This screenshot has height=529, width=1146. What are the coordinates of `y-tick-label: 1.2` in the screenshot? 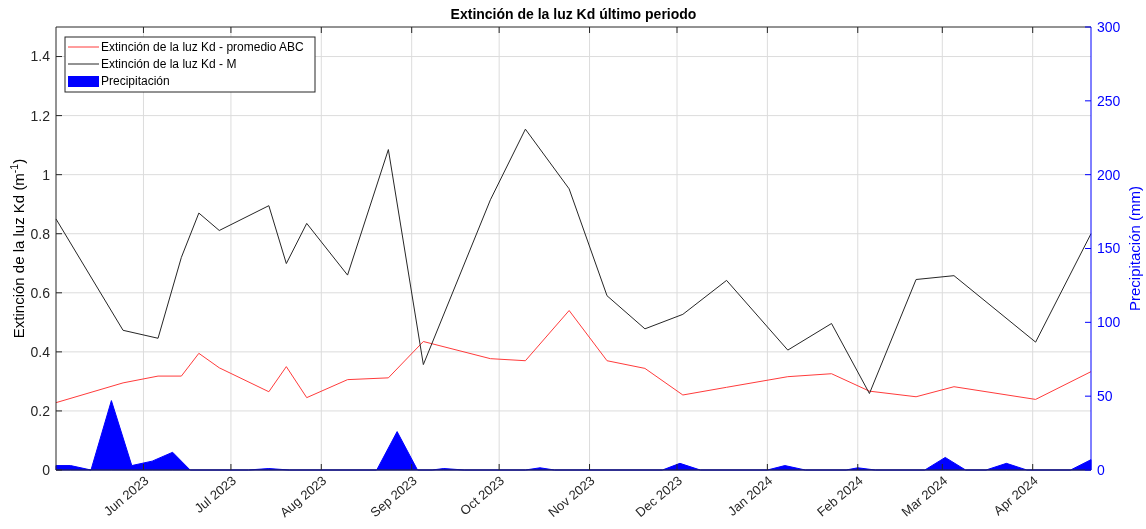 It's located at (40, 115).